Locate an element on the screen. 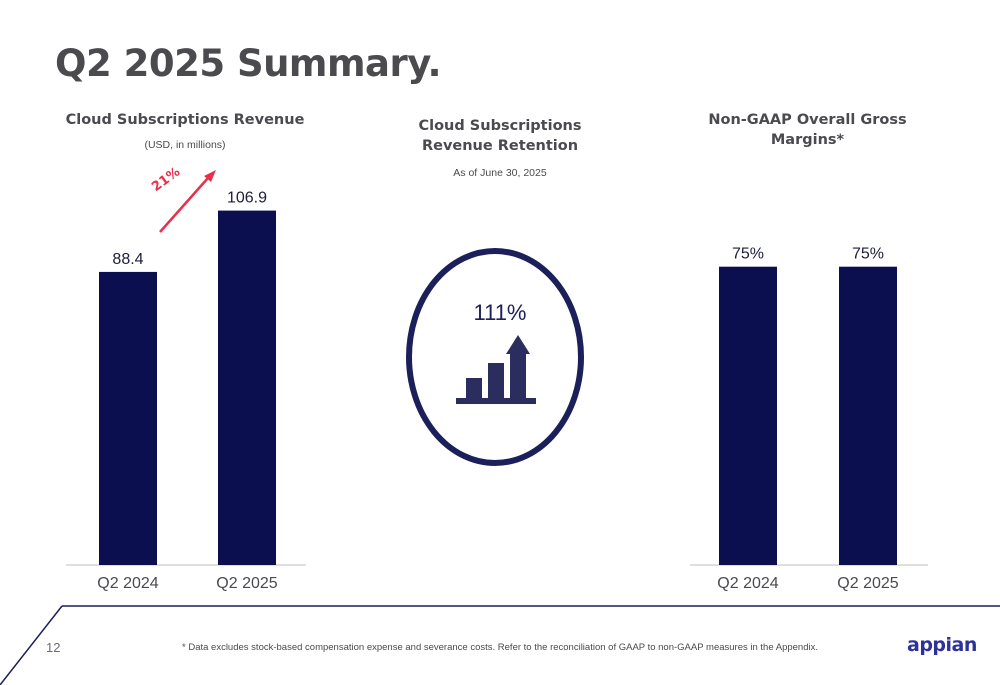 The image size is (1000, 685). revenue-data-label-2: 106.9 is located at coordinates (247, 198).